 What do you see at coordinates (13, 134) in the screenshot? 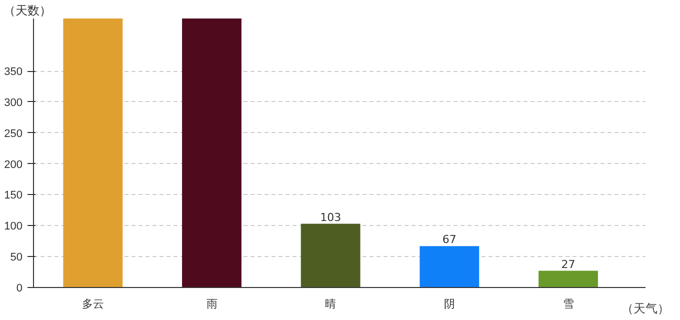
I see `y-tick-label: 250` at bounding box center [13, 134].